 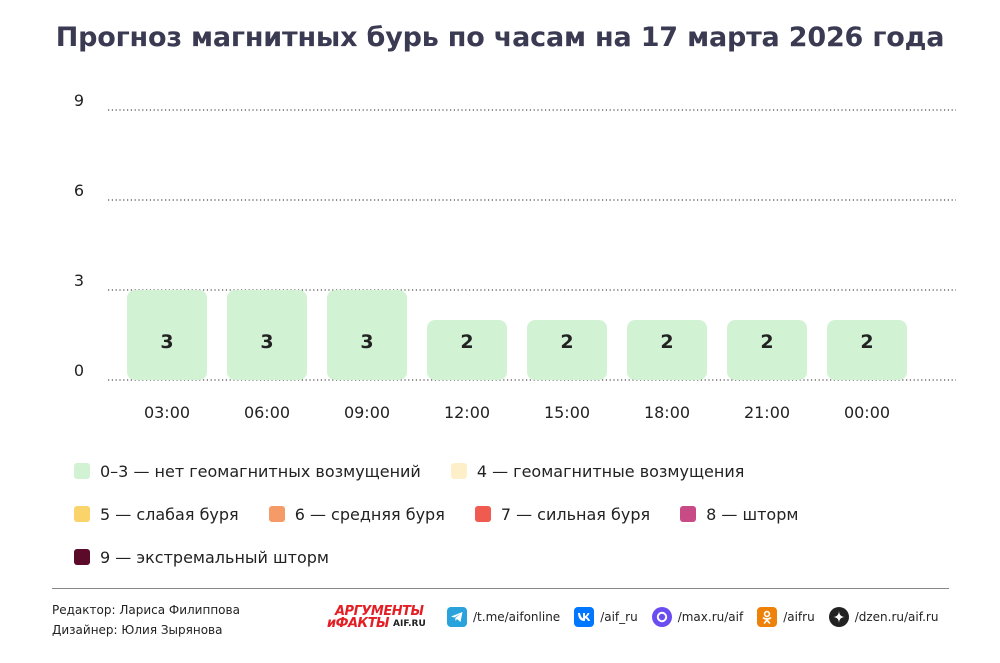 What do you see at coordinates (146, 610) in the screenshot?
I see `editor-credit: Редактор: Лариса Филиппова` at bounding box center [146, 610].